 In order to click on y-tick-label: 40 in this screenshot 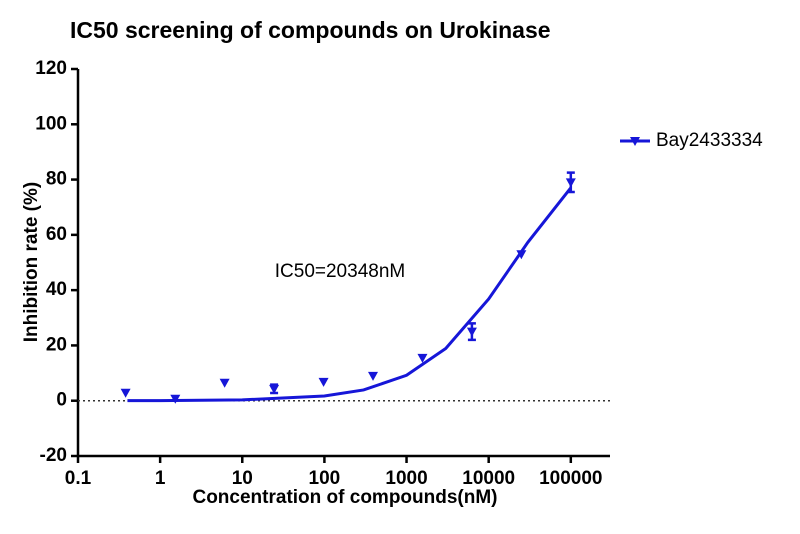, I will do `click(56, 289)`.